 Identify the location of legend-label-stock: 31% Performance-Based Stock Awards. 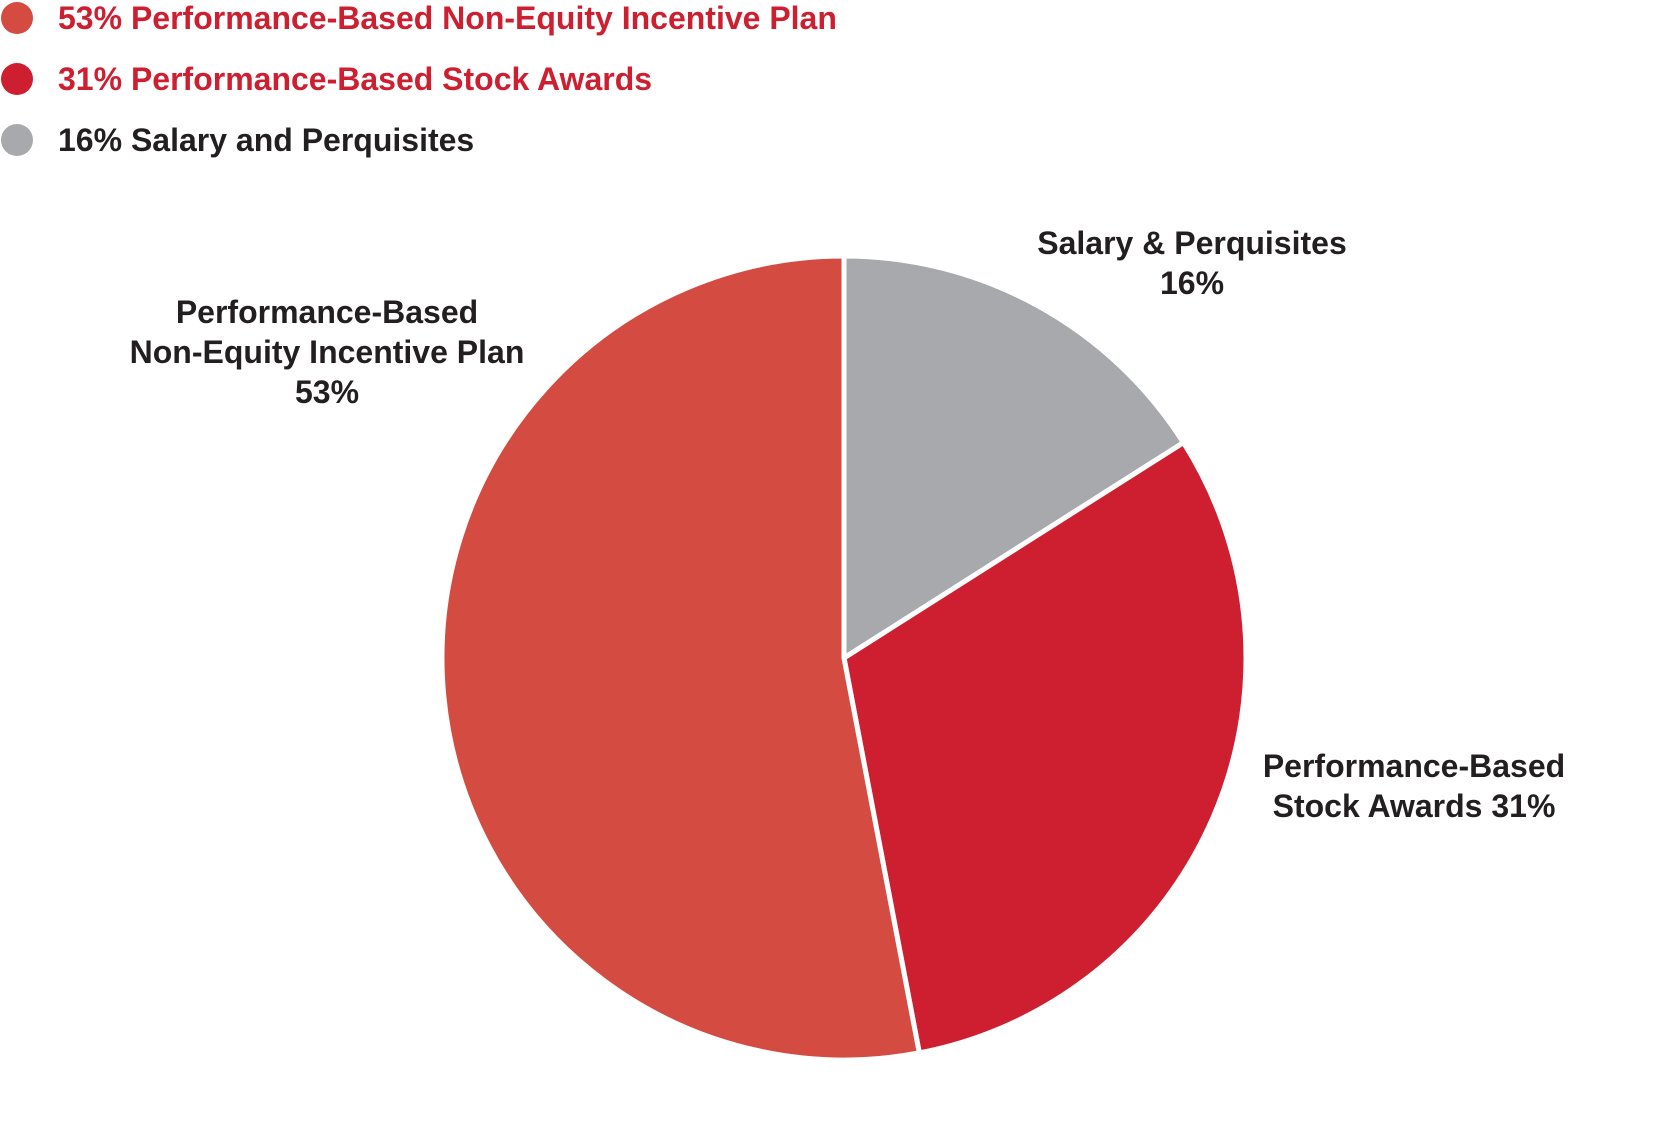
(355, 79).